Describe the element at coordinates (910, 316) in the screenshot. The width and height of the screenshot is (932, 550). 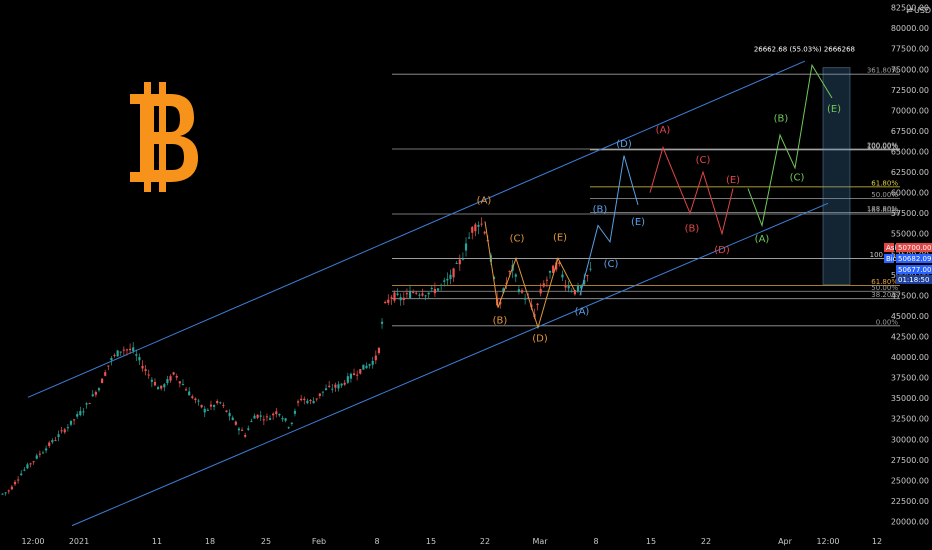
I see `price-tick-label: 45000.00` at that location.